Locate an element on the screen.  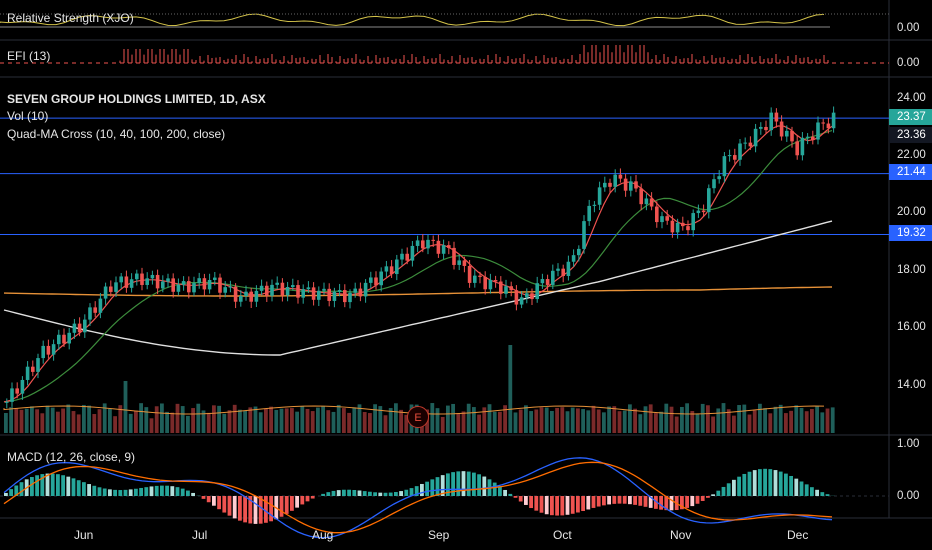
macd-indicator-label: MACD (12, 26, close, 9) is located at coordinates (71, 457).